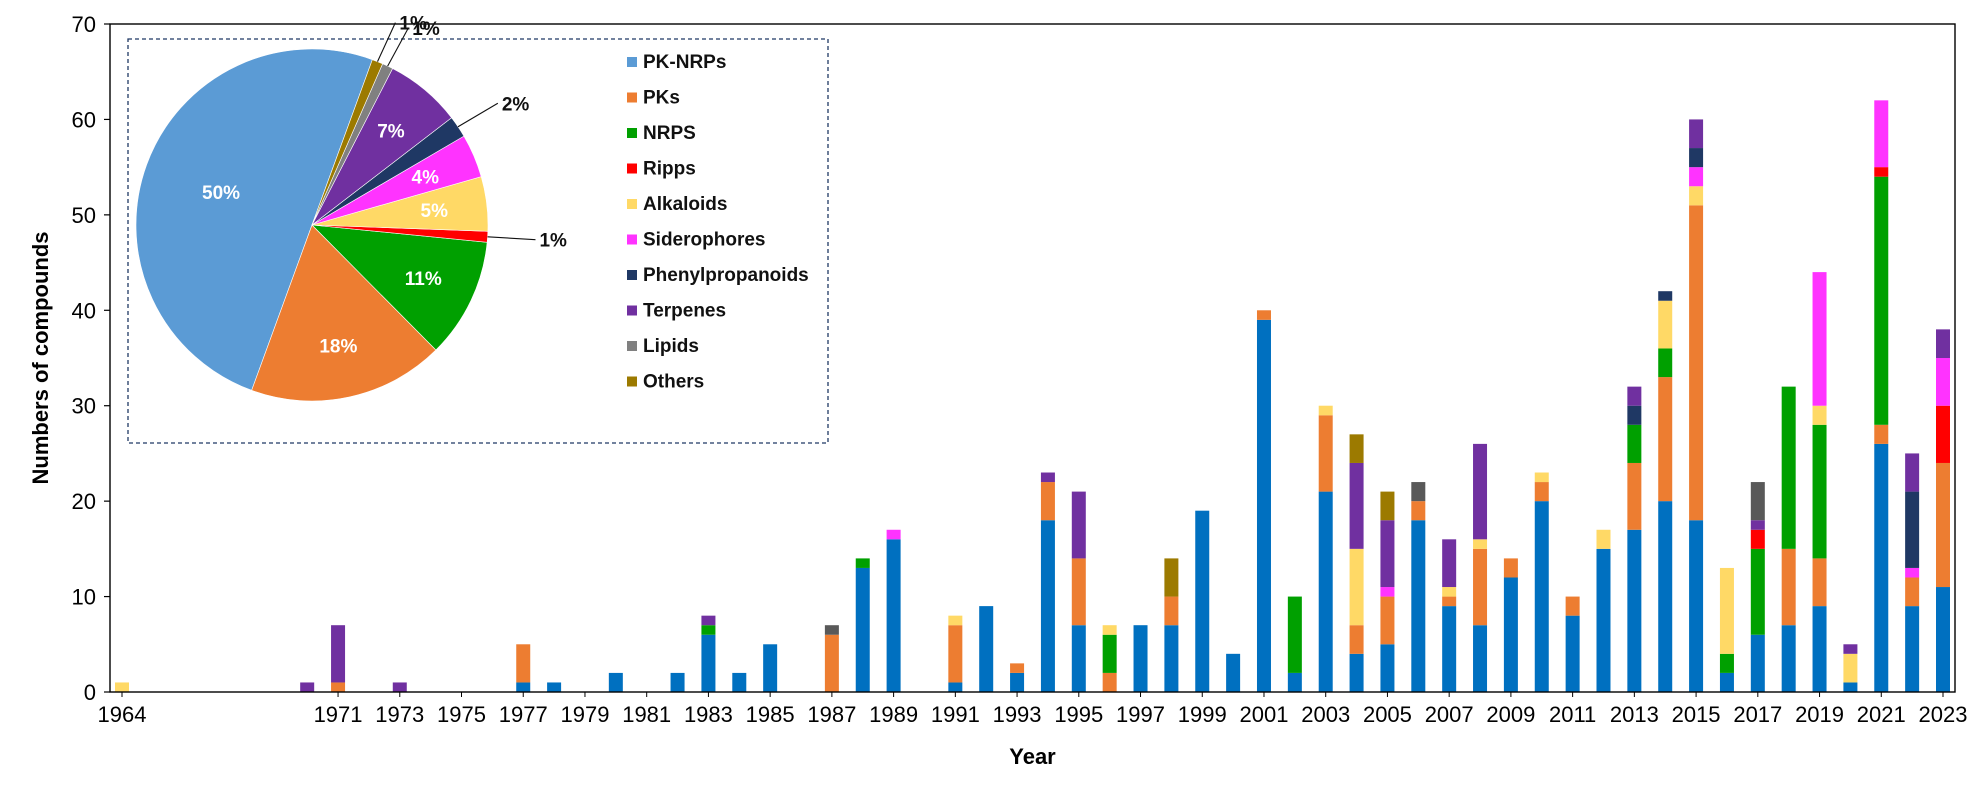  Describe the element at coordinates (1541, 596) in the screenshot. I see `bar-segment-2010-pk-nrps` at that location.